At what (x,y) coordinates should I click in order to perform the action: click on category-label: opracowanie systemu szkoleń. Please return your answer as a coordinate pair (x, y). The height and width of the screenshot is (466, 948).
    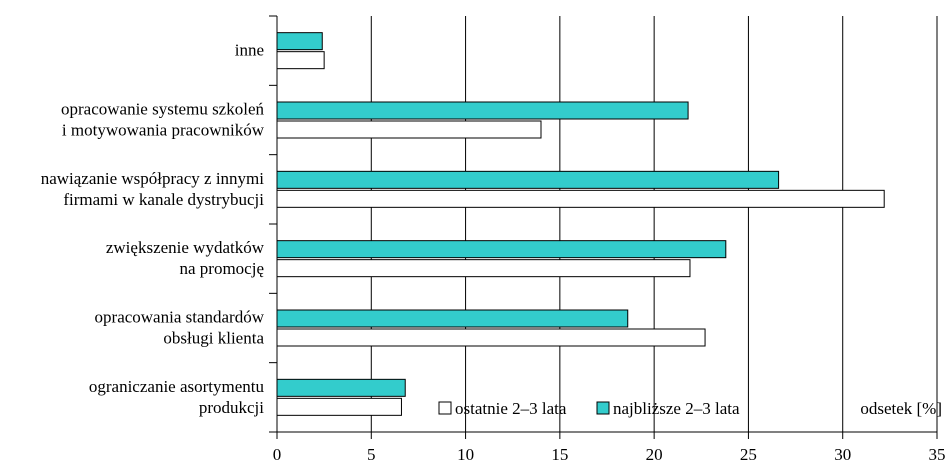
    Looking at the image, I should click on (162, 109).